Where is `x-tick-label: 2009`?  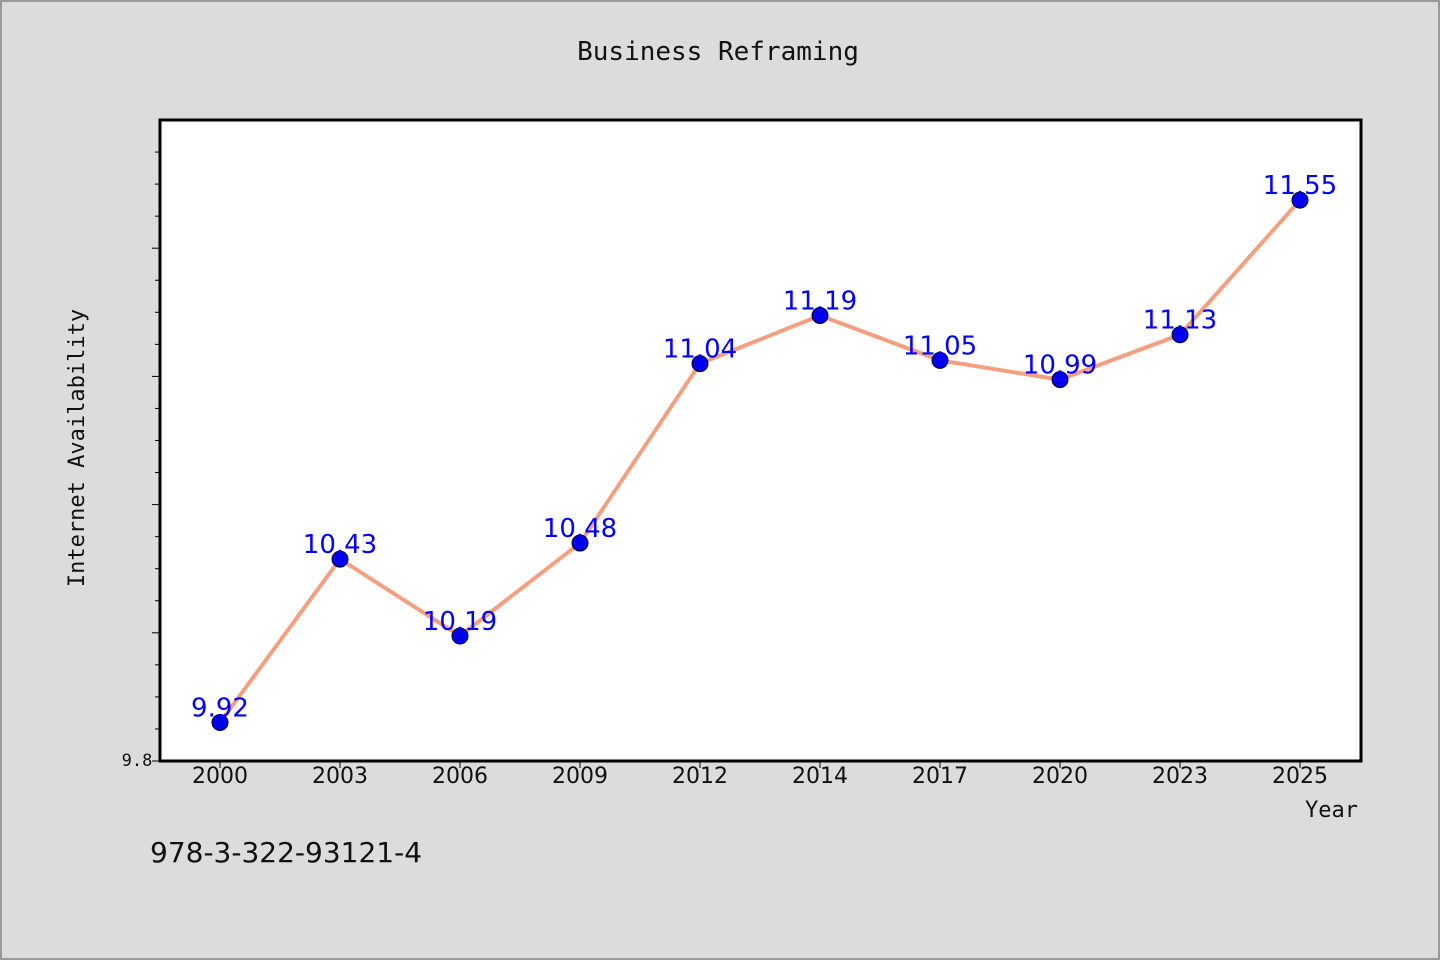
x-tick-label: 2009 is located at coordinates (580, 776).